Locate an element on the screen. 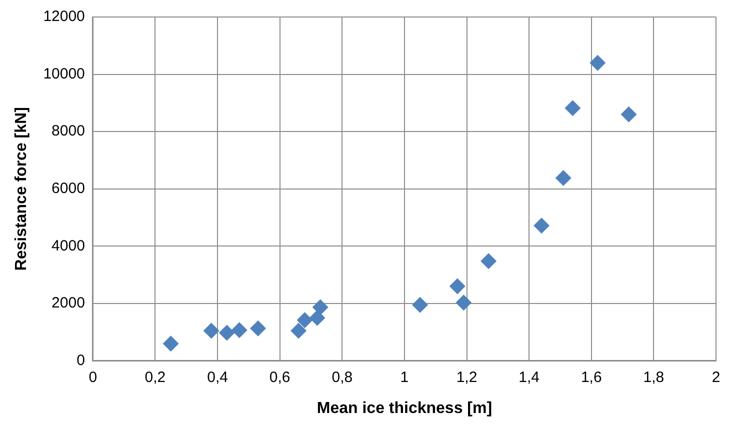 The image size is (730, 428). y-tick-label: 8000 is located at coordinates (68, 131).